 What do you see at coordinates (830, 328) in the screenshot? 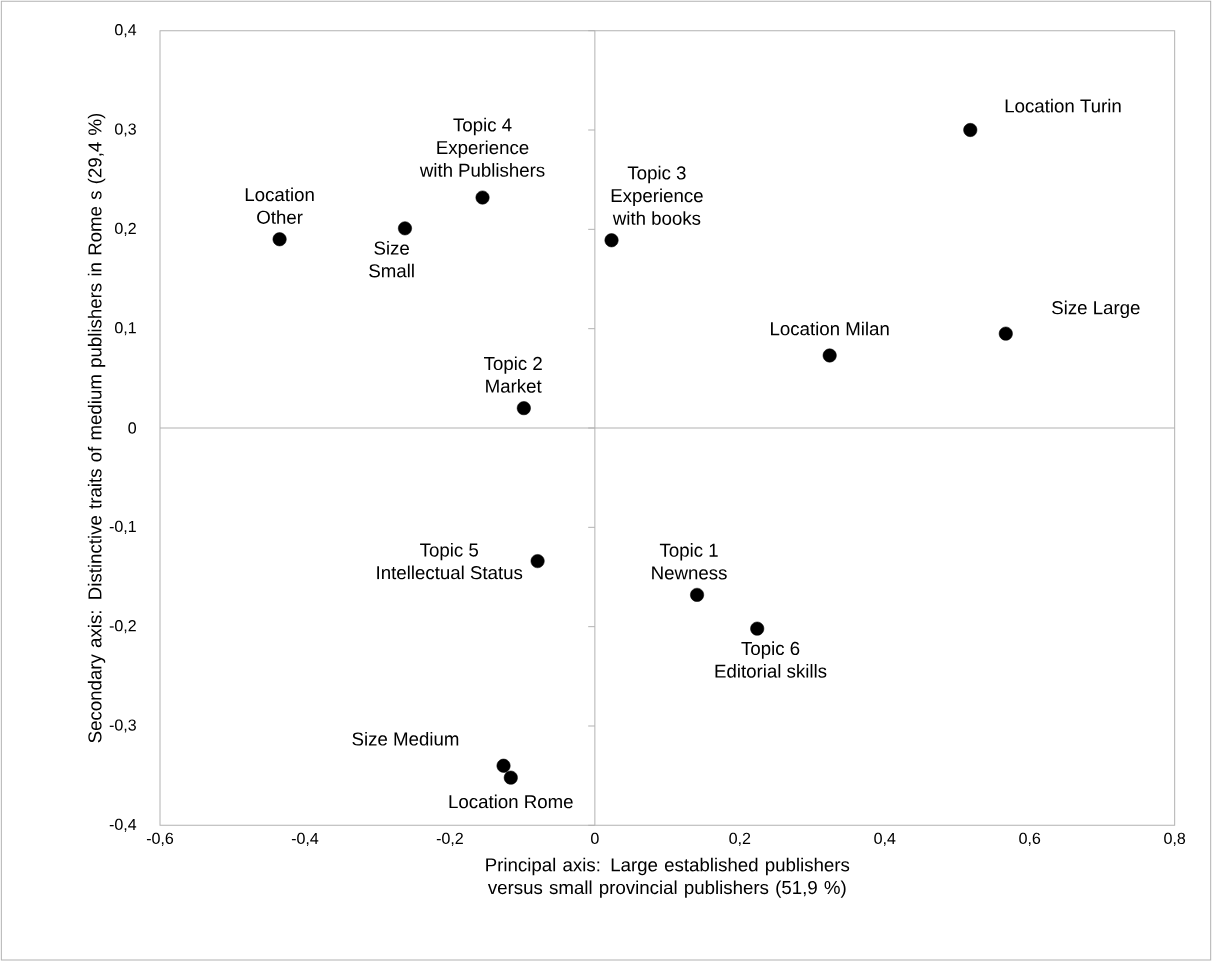
I see `annotation: Location Milan` at bounding box center [830, 328].